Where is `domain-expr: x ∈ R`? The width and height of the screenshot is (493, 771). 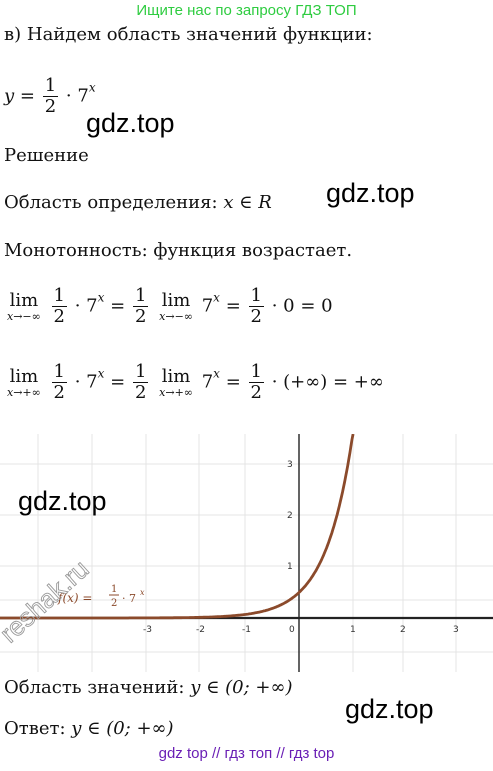 domain-expr: x ∈ R is located at coordinates (247, 202).